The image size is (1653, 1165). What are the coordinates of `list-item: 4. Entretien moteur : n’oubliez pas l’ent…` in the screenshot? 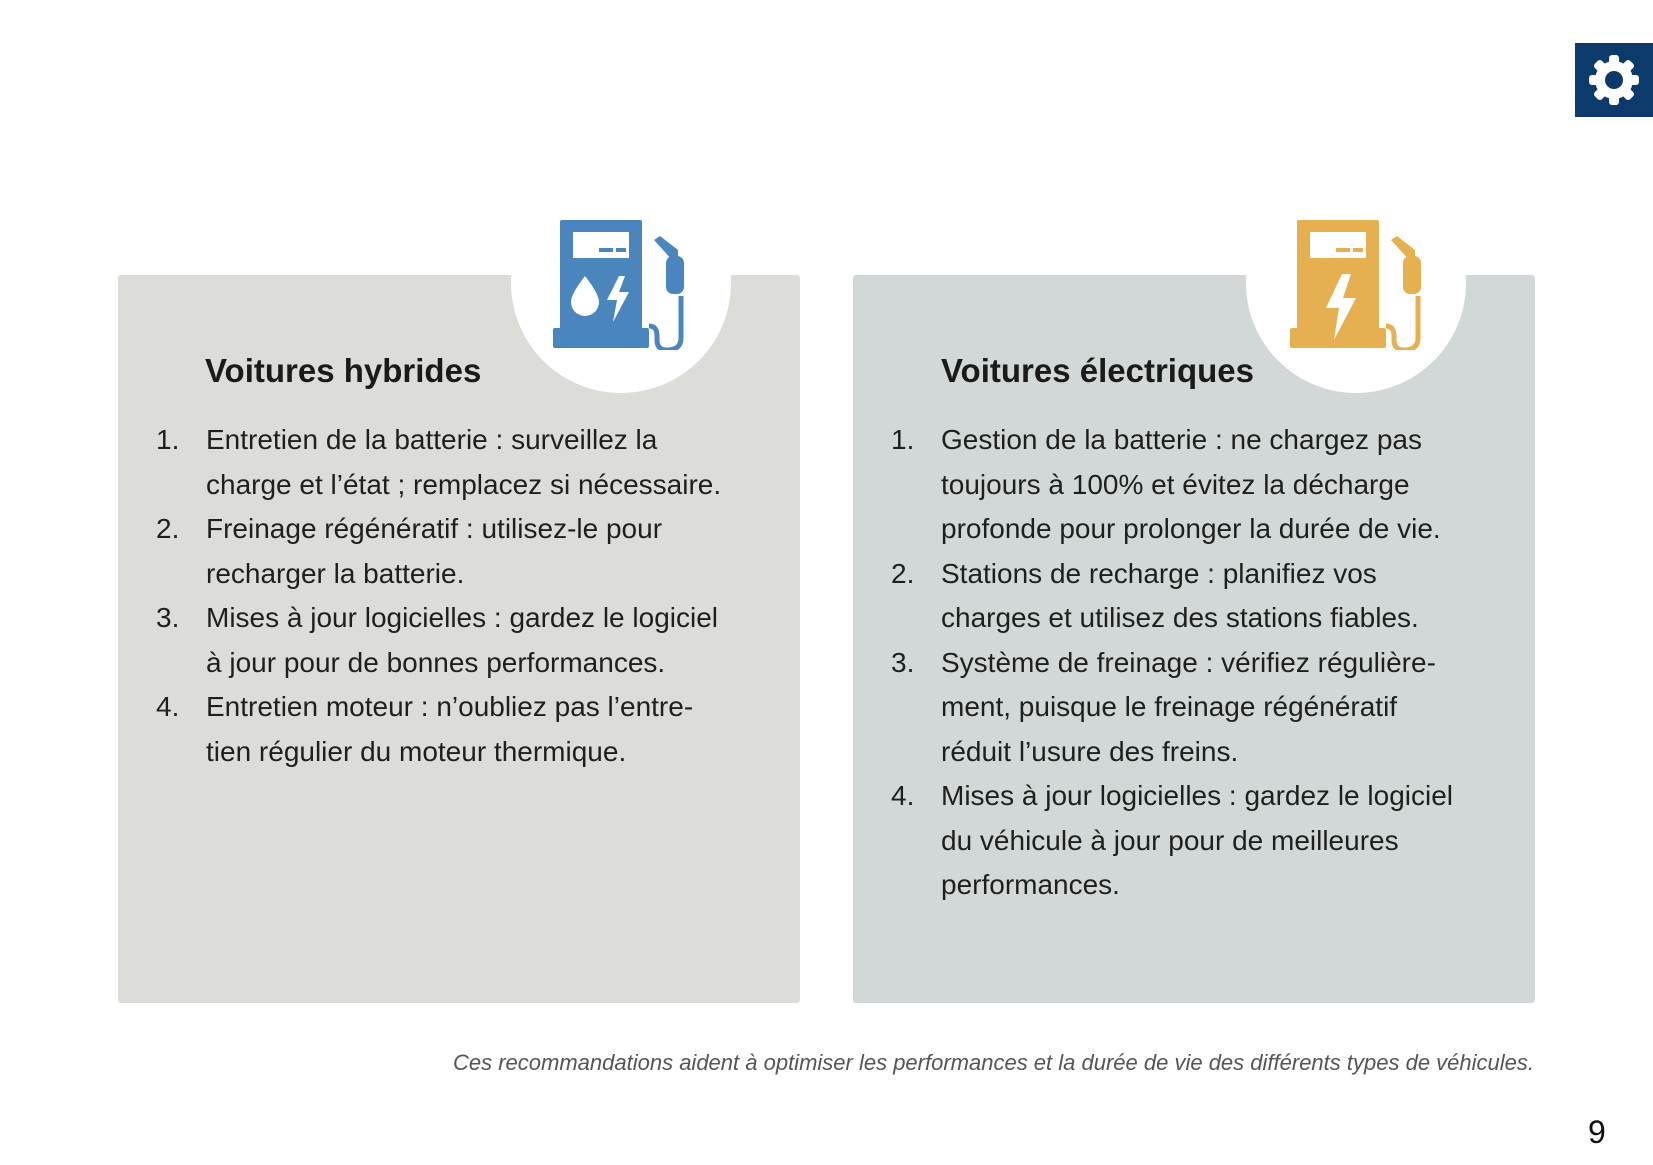 It's located at (441, 729).